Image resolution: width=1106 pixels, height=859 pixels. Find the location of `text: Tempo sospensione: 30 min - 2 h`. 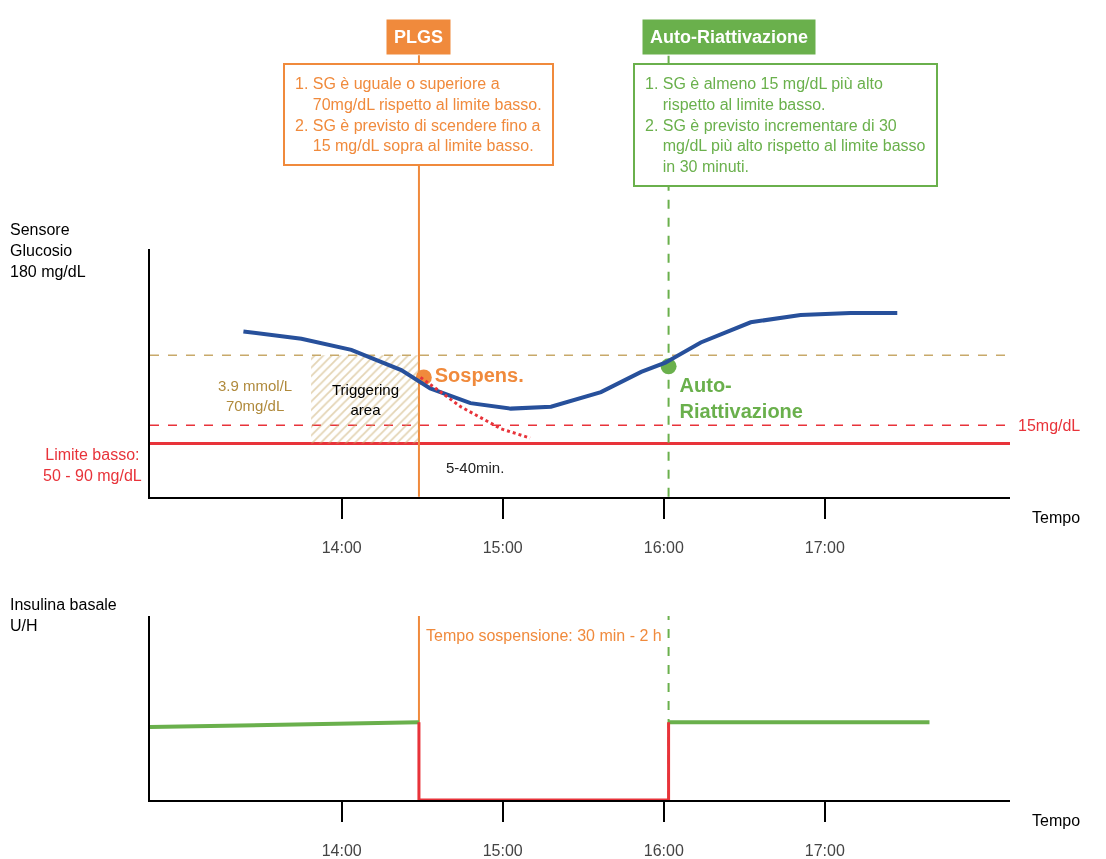

text: Tempo sospensione: 30 min - 2 h is located at coordinates (544, 635).